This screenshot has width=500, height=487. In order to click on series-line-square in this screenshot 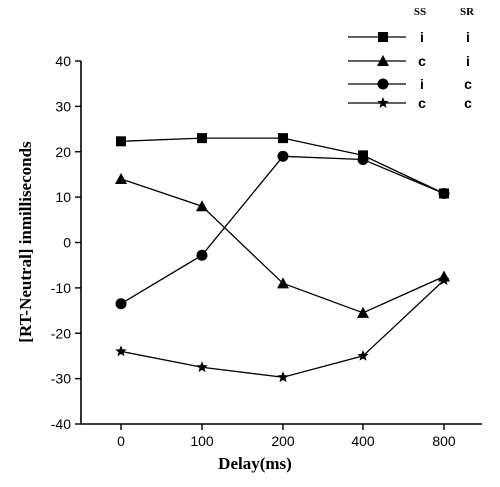, I will do `click(282, 166)`.